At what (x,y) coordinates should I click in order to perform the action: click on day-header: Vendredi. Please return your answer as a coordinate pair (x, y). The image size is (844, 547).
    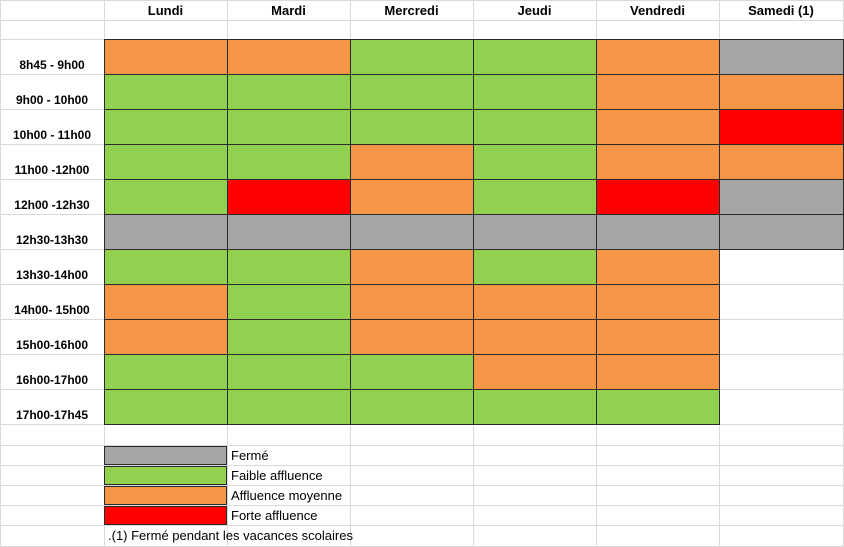
    Looking at the image, I should click on (657, 10).